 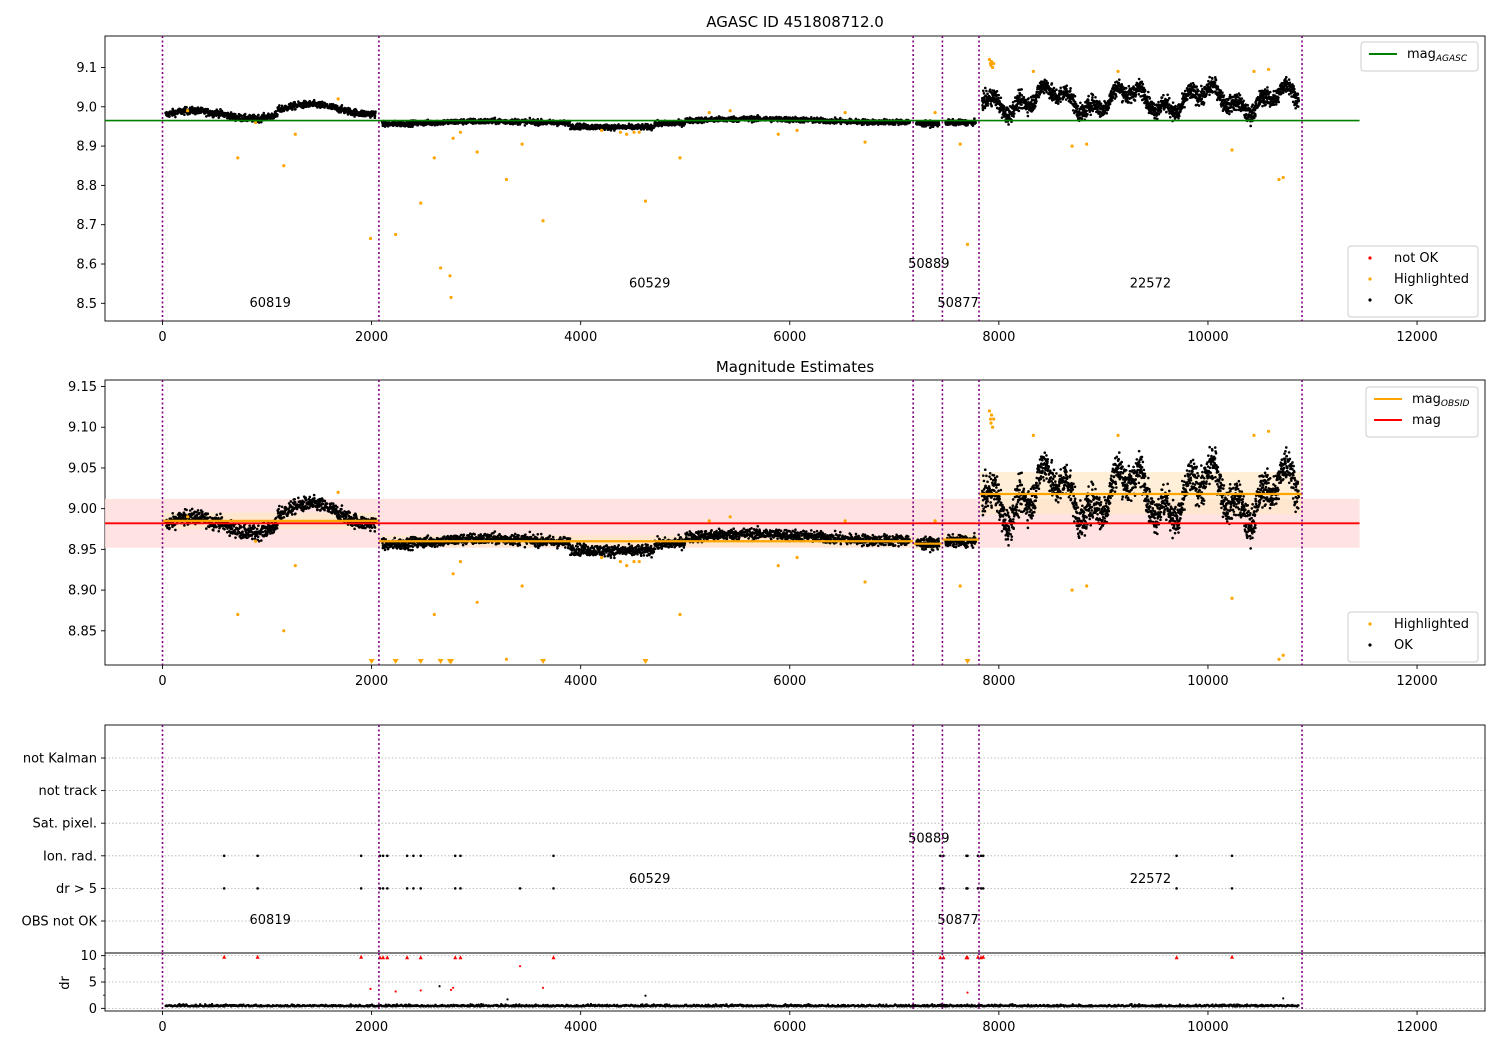 I want to click on x-tick-label: 0, so click(x=162, y=337).